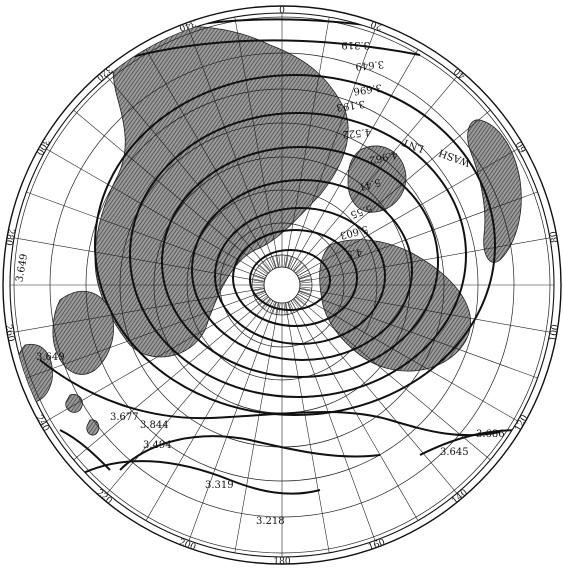 The height and width of the screenshot is (568, 563). I want to click on longitude-label: 20, so click(376, 24).